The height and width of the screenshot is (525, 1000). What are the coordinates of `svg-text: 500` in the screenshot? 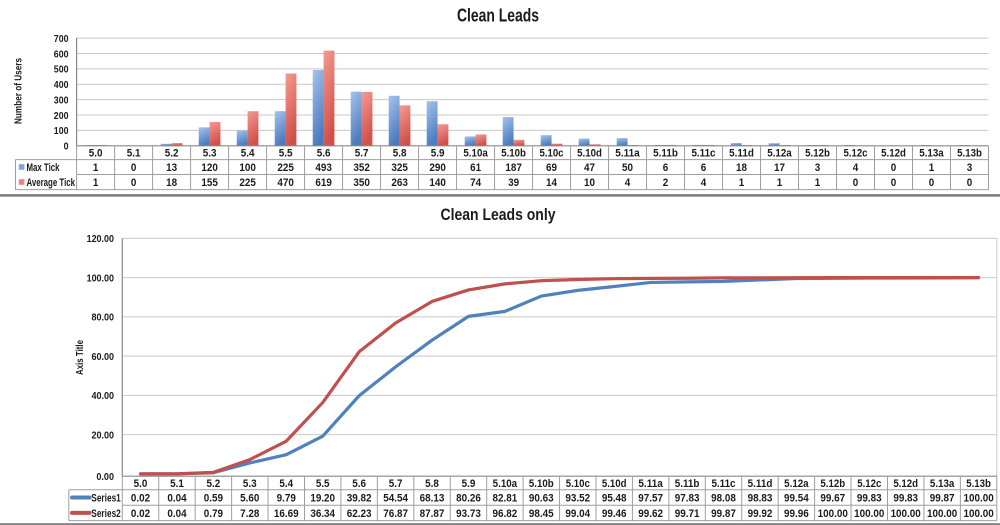 It's located at (61, 70).